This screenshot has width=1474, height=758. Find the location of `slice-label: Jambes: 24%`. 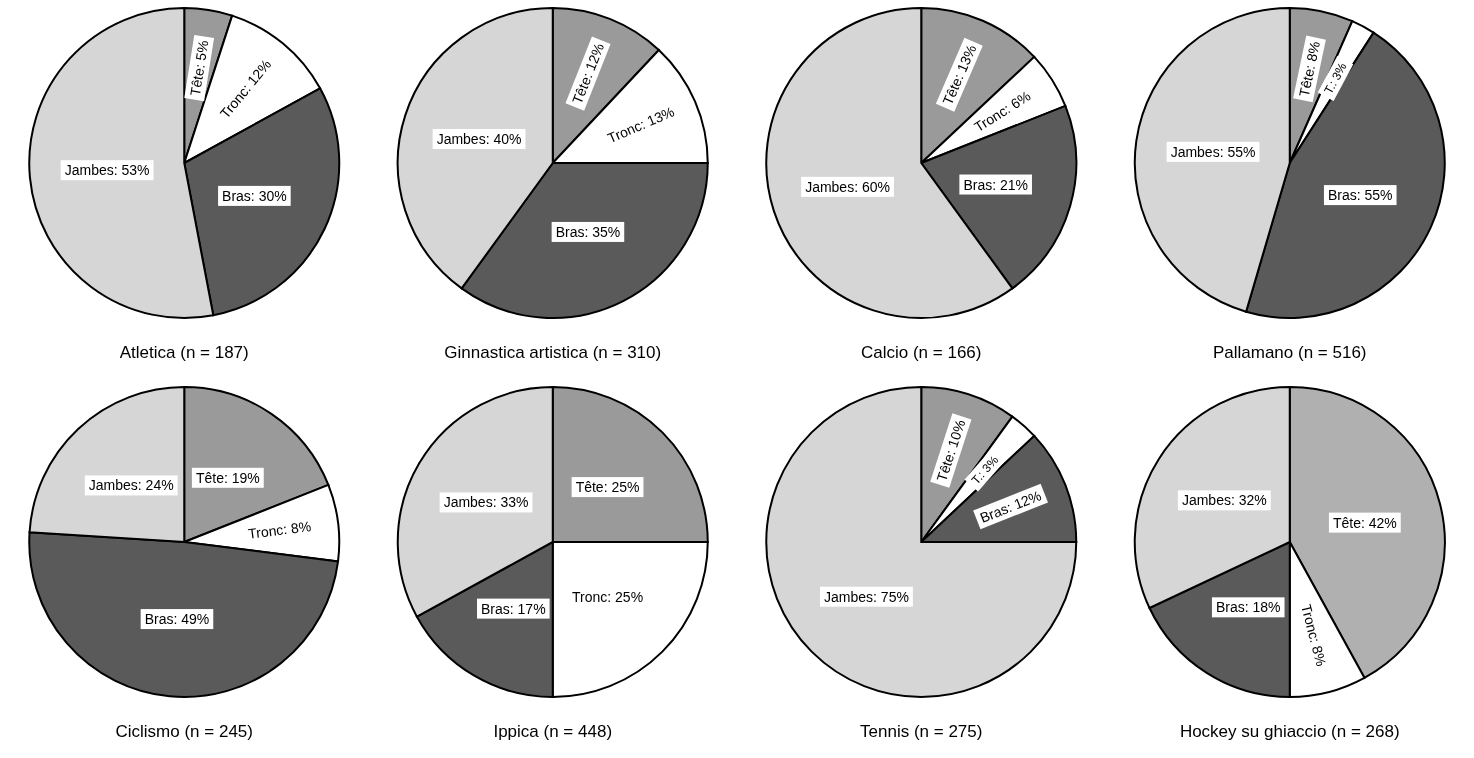

slice-label: Jambes: 24% is located at coordinates (131, 485).